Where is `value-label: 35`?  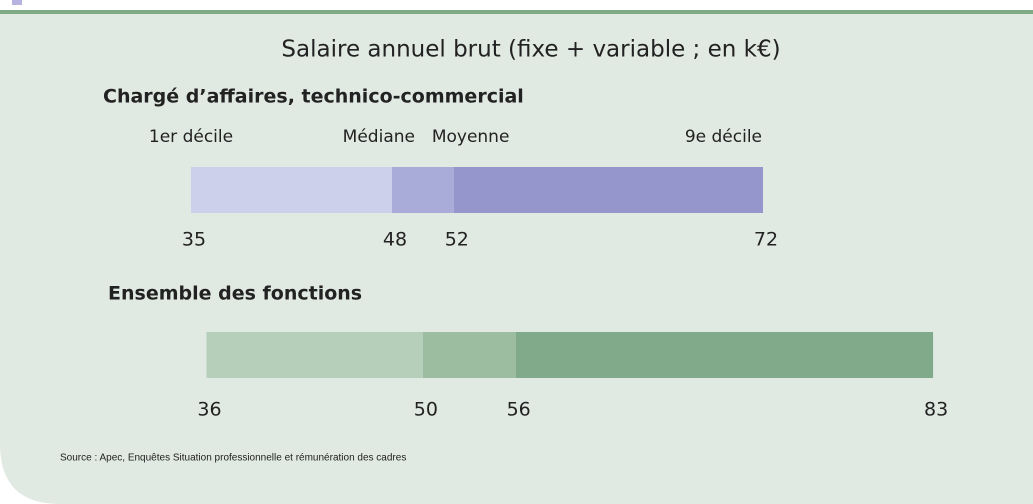
value-label: 35 is located at coordinates (194, 240).